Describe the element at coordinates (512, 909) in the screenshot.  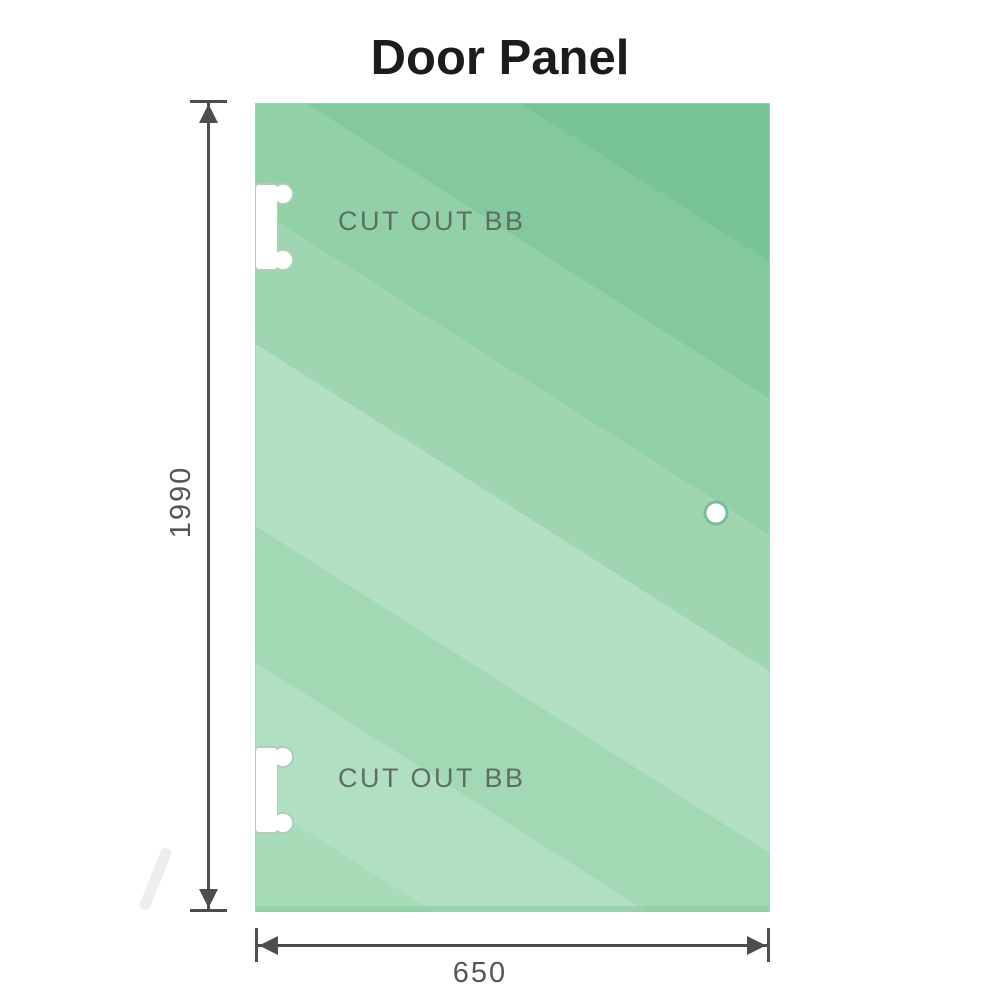
I see `panel-bottom-edge` at that location.